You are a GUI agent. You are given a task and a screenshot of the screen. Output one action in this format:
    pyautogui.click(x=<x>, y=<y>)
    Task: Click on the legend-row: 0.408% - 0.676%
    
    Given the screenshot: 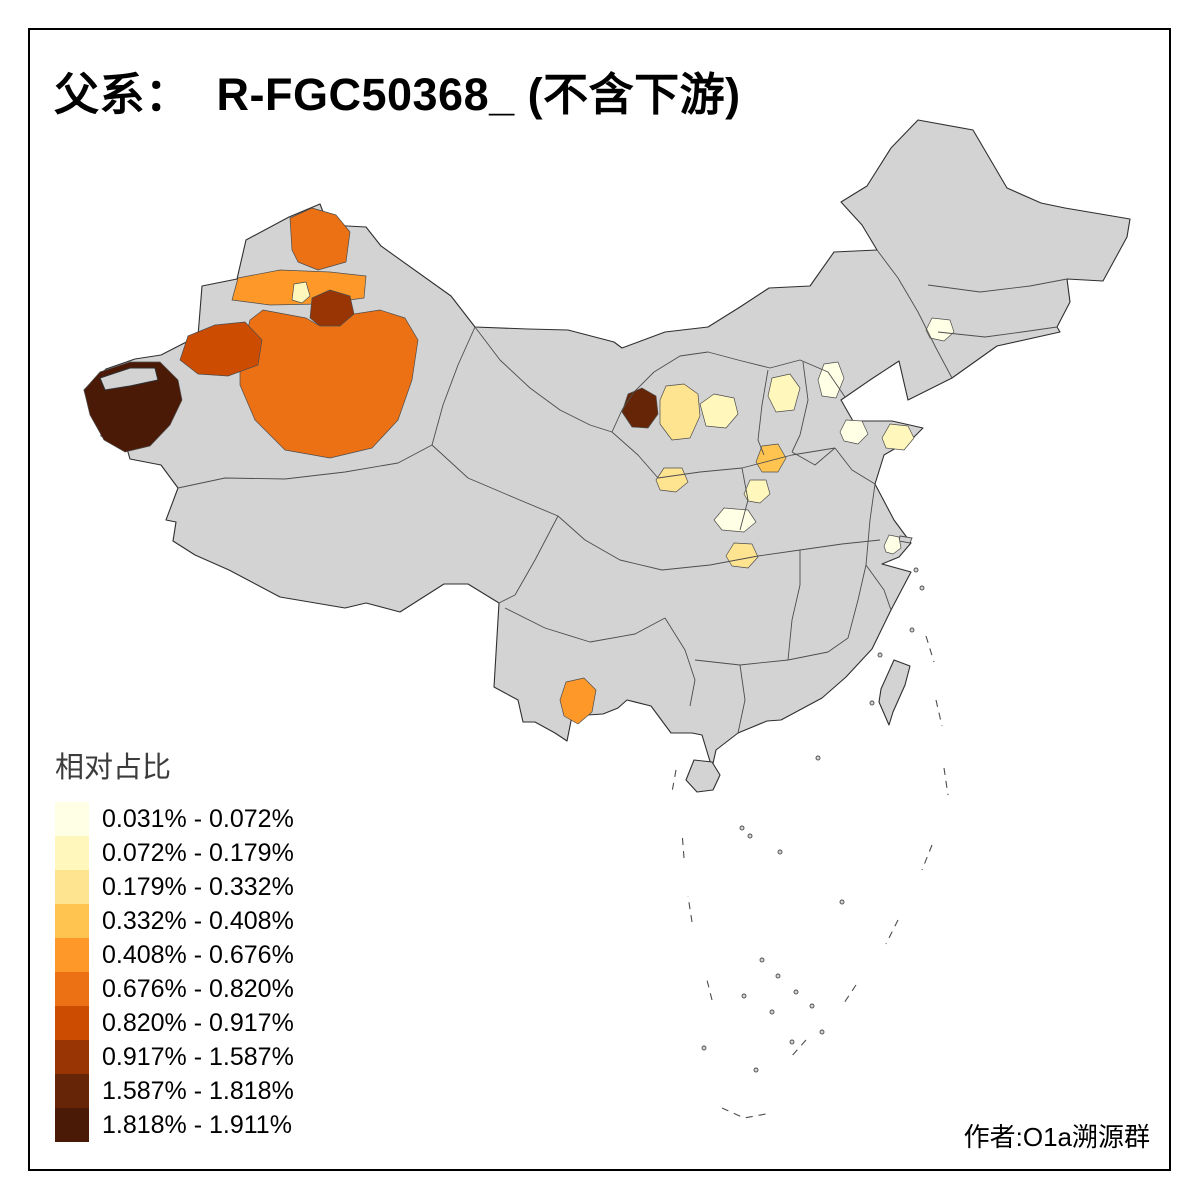 What is the action you would take?
    pyautogui.click(x=174, y=955)
    